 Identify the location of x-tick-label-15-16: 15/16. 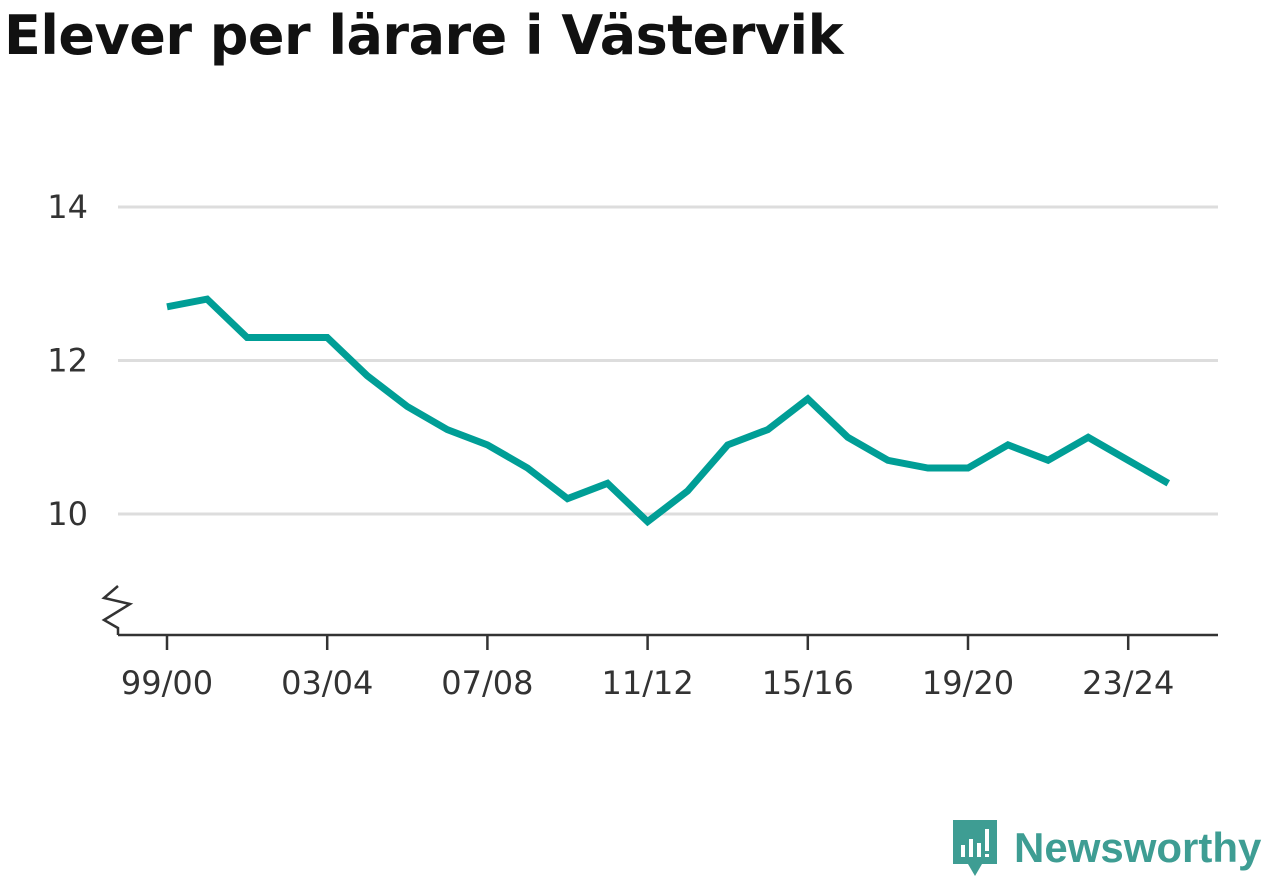
(808, 683).